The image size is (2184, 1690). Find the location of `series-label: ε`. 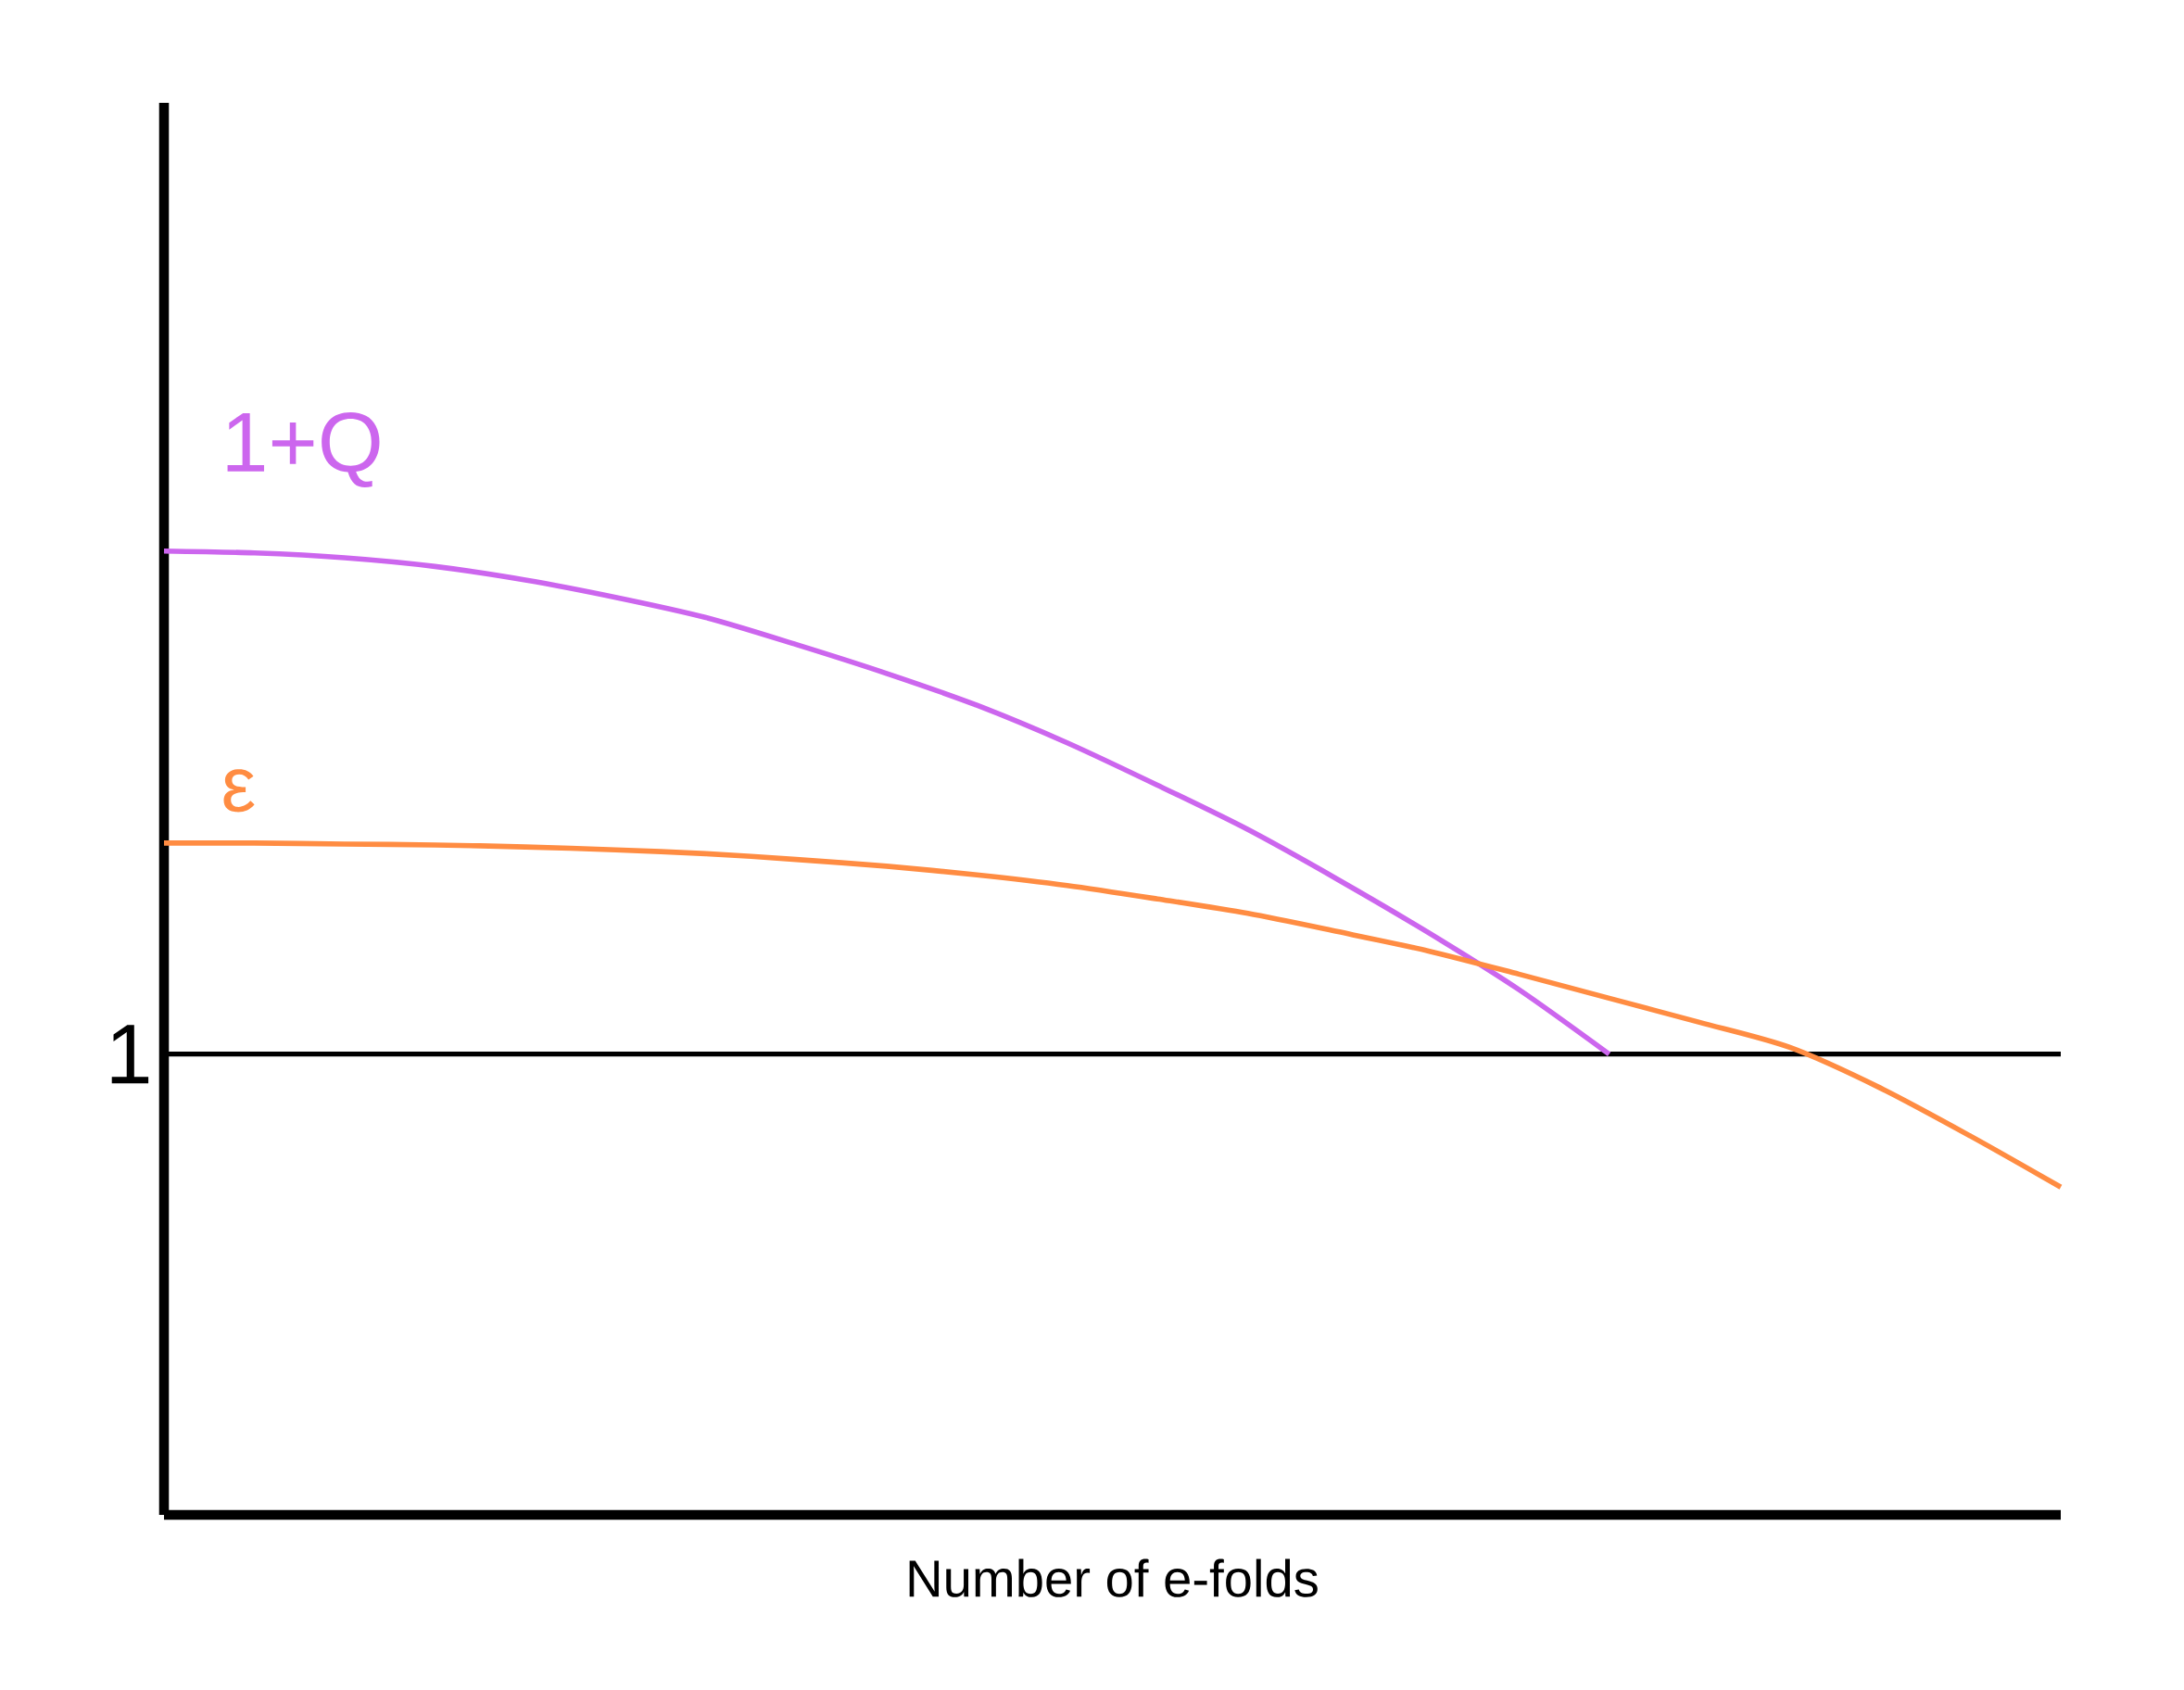

series-label: ε is located at coordinates (239, 791).